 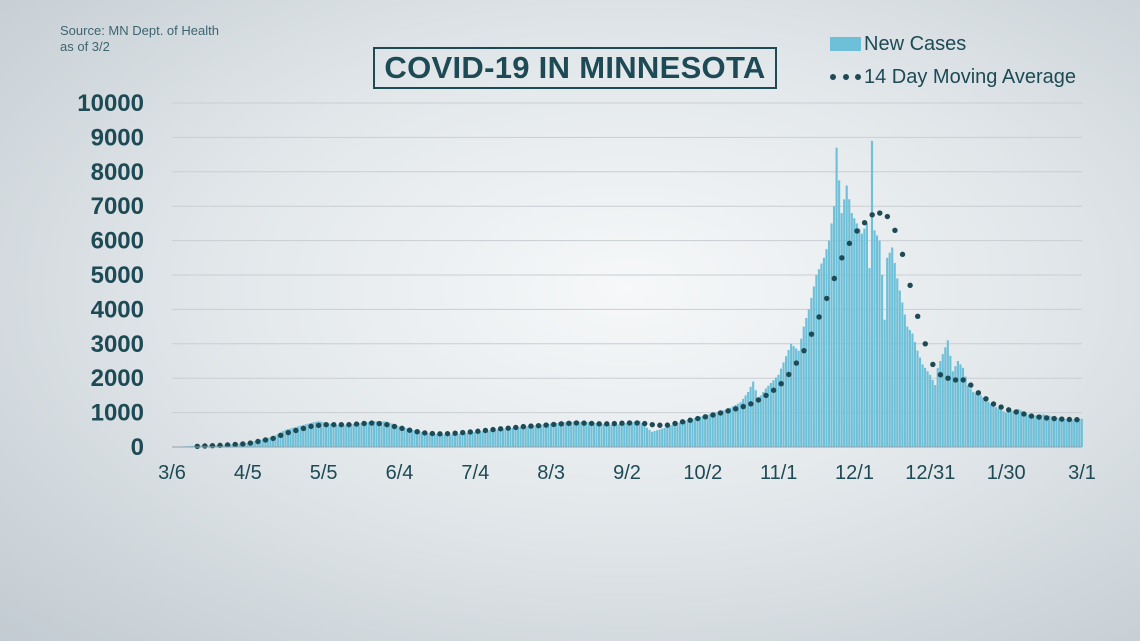 I want to click on y-tick-label: 1000, so click(x=117, y=413).